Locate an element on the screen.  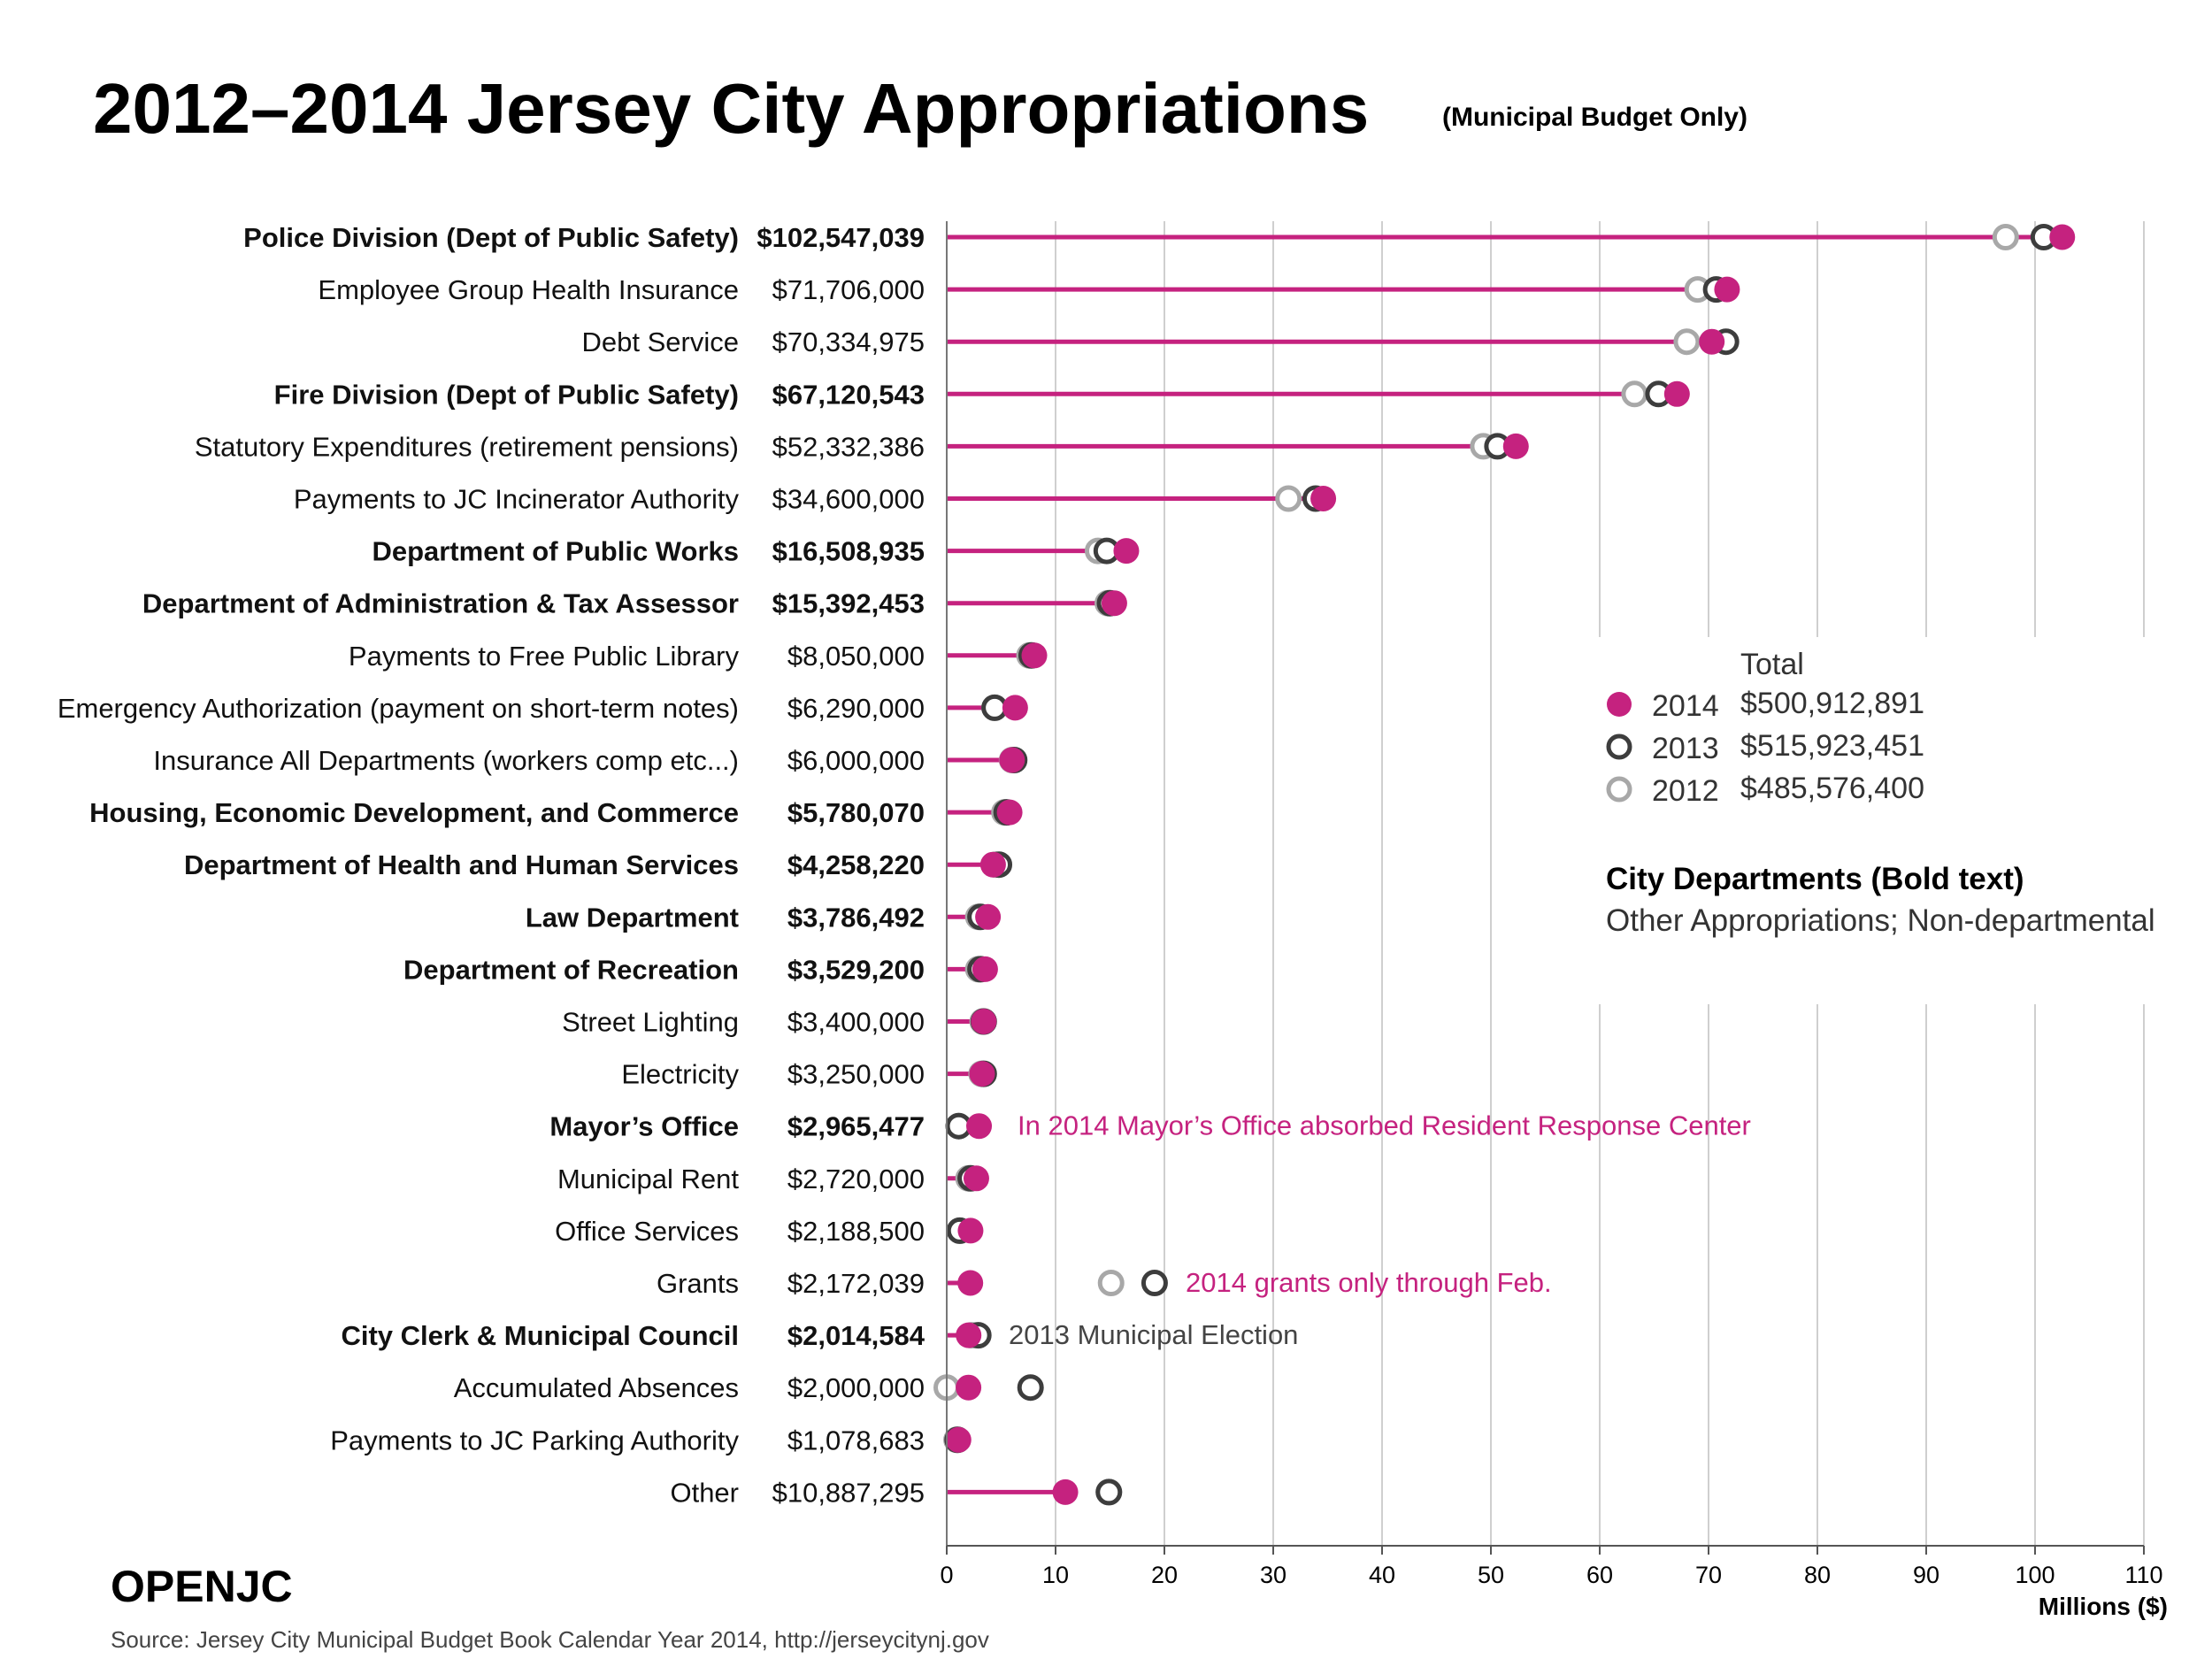
row-label: Municipal Rent is located at coordinates (648, 1179).